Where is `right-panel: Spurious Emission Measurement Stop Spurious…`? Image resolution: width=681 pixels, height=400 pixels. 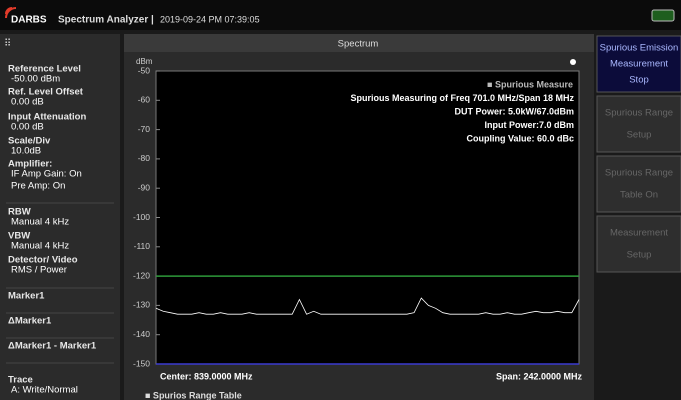 right-panel: Spurious Emission Measurement Stop Spurious… is located at coordinates (638, 154).